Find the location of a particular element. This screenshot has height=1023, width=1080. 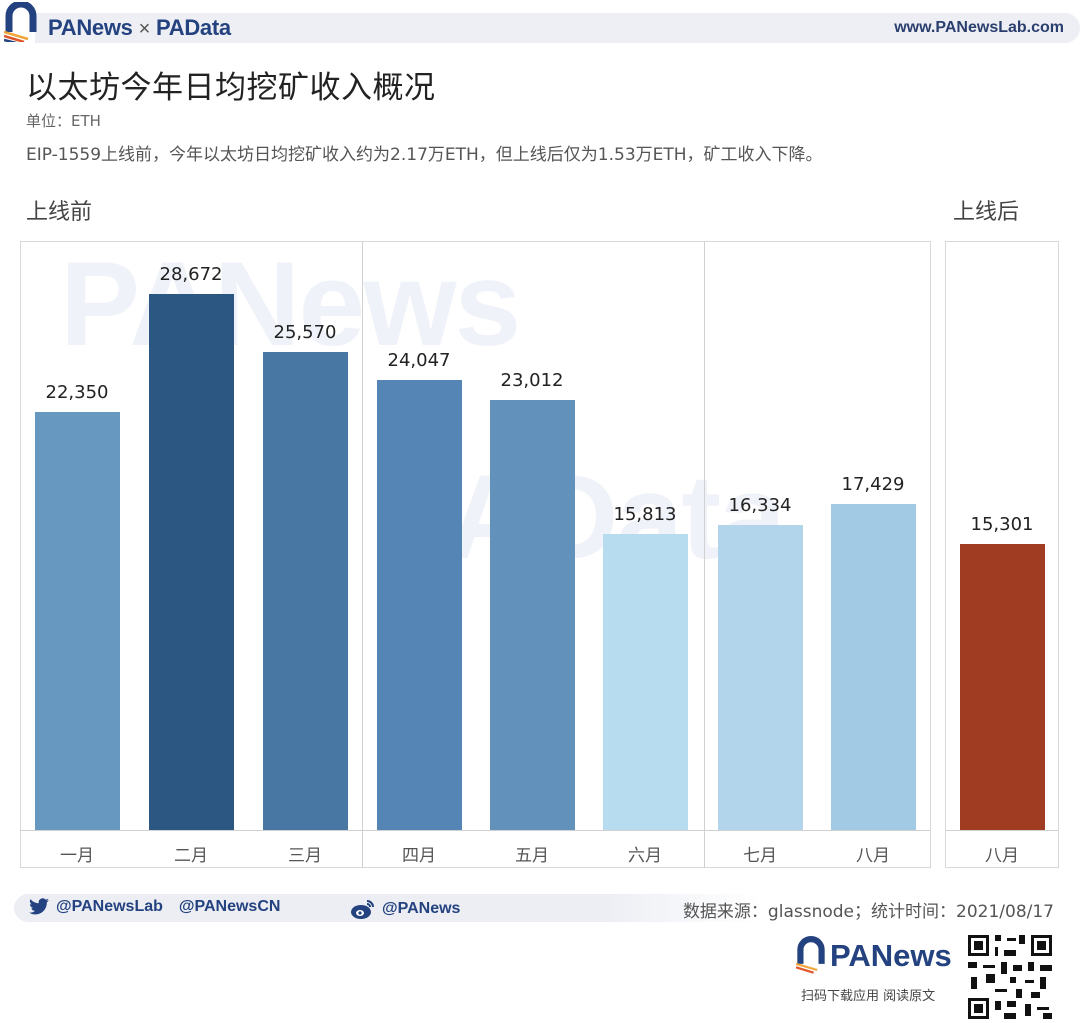

twitter-handles: @PANewsLab @PANewsCN is located at coordinates (154, 907).